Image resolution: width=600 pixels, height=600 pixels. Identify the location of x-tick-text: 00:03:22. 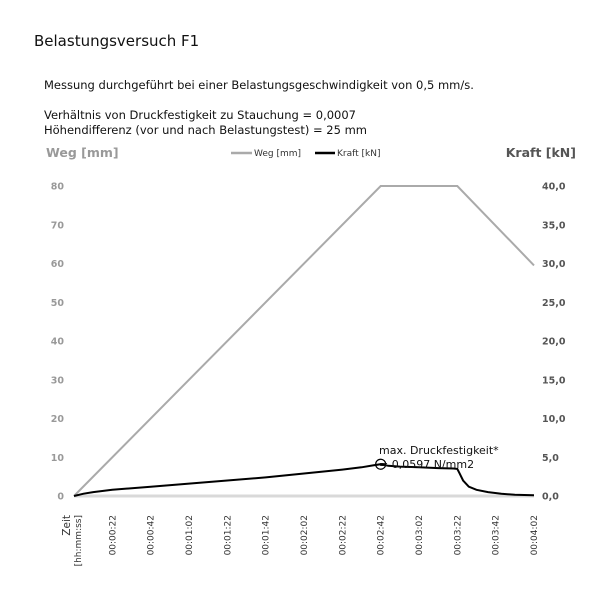
(458, 535).